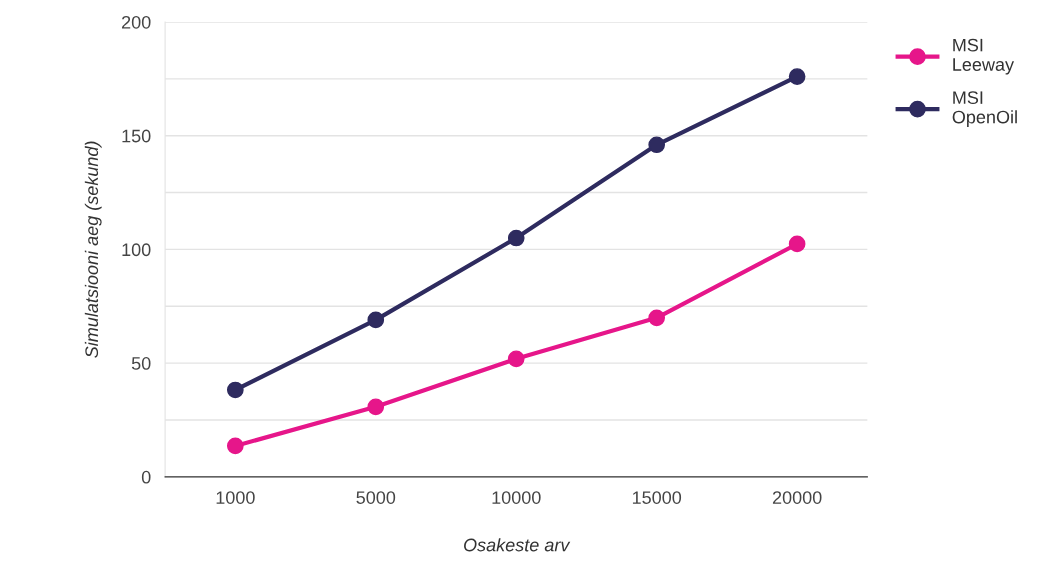 The width and height of the screenshot is (1045, 578). What do you see at coordinates (235, 497) in the screenshot?
I see `x-tick-label: 1000` at bounding box center [235, 497].